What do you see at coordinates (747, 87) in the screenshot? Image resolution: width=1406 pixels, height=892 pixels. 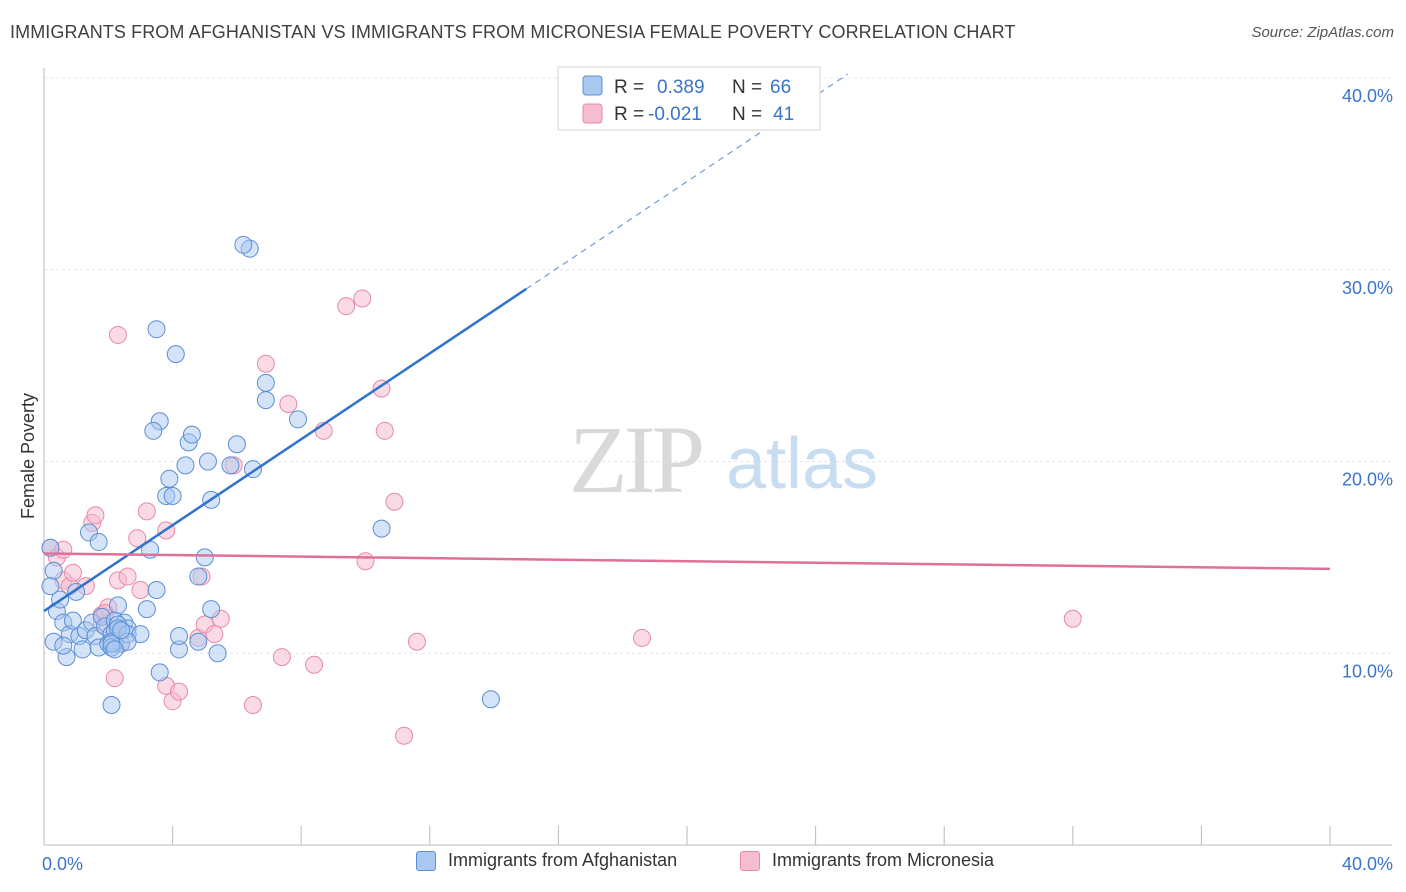 I see `stats-n-label-afghanistan: N =` at bounding box center [747, 87].